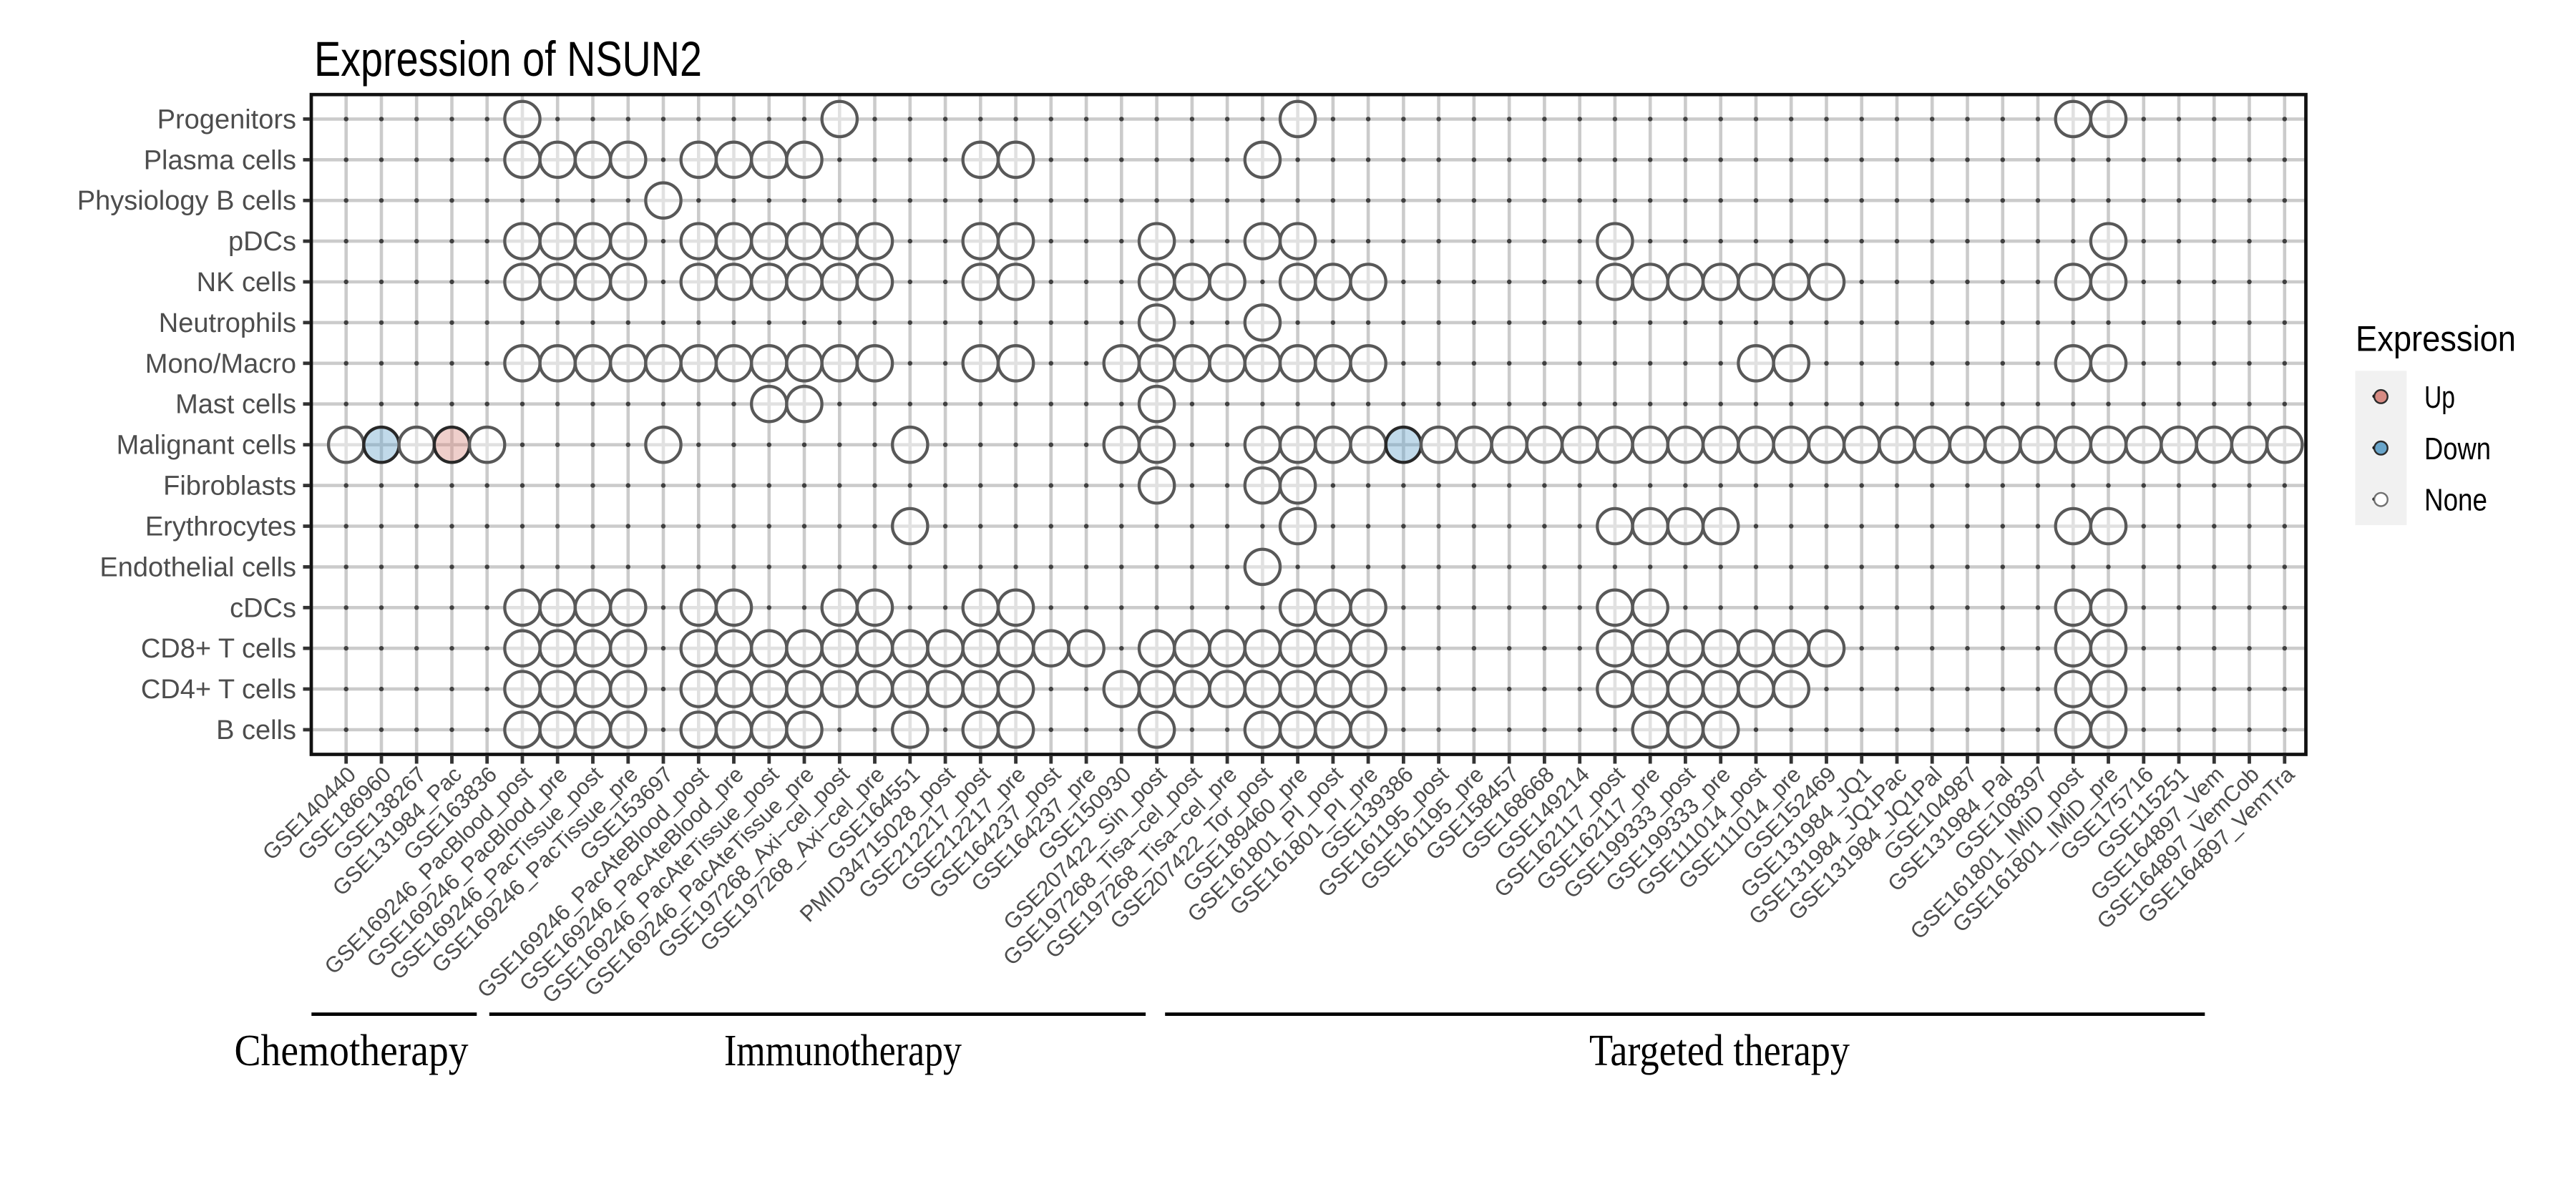 This screenshot has height=1184, width=2576. Describe the element at coordinates (206, 446) in the screenshot. I see `svg-text: Malignant cells` at that location.